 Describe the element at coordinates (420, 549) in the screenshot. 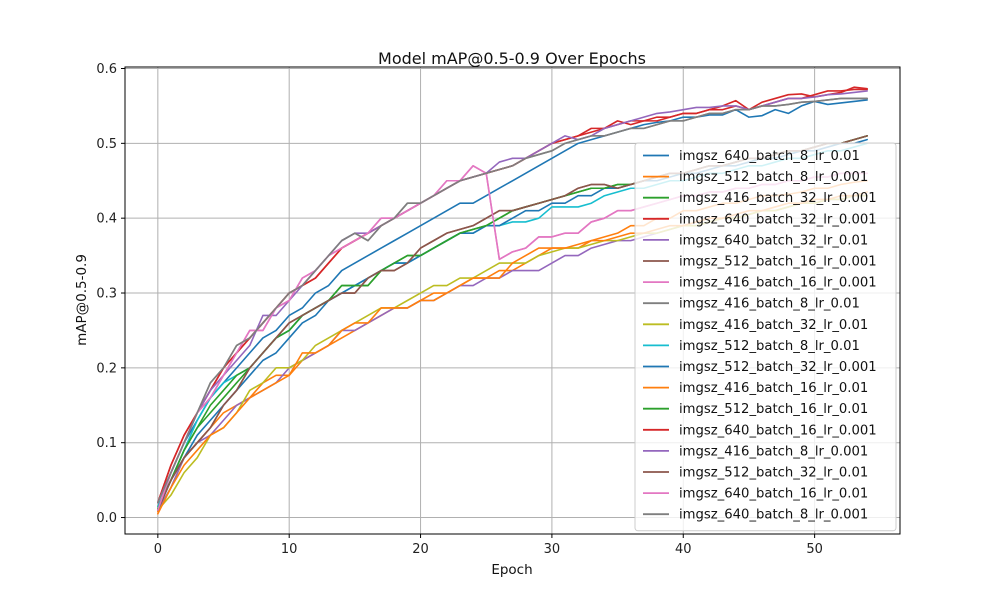

I see `x-tick-label: 20` at that location.